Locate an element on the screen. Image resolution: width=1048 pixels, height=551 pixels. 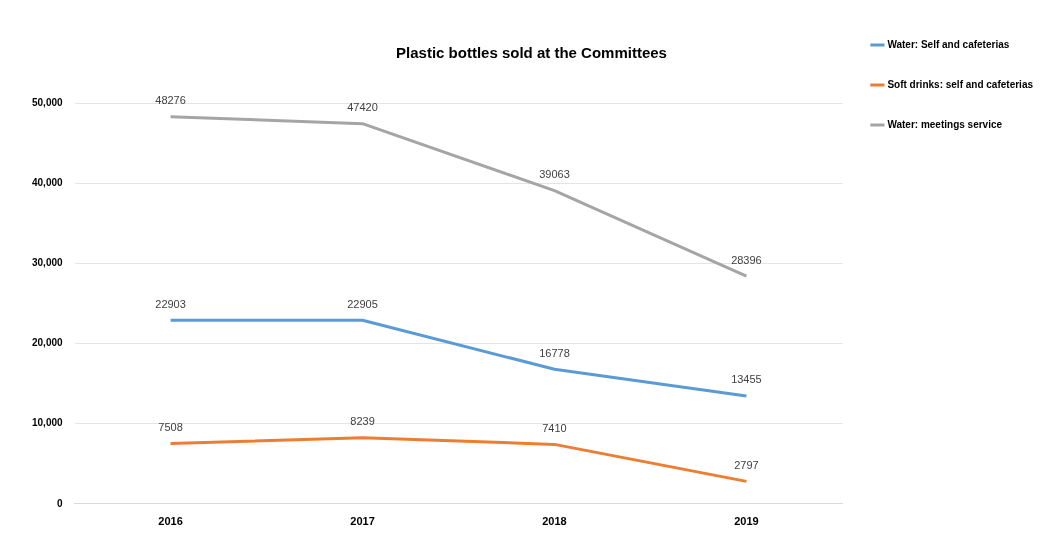
x-tick-label: 2018 is located at coordinates (554, 521).